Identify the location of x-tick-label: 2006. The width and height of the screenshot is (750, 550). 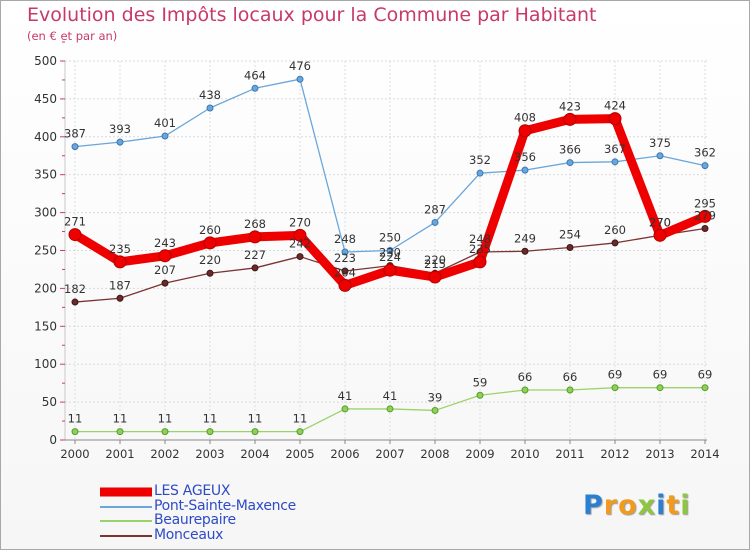
(344, 454).